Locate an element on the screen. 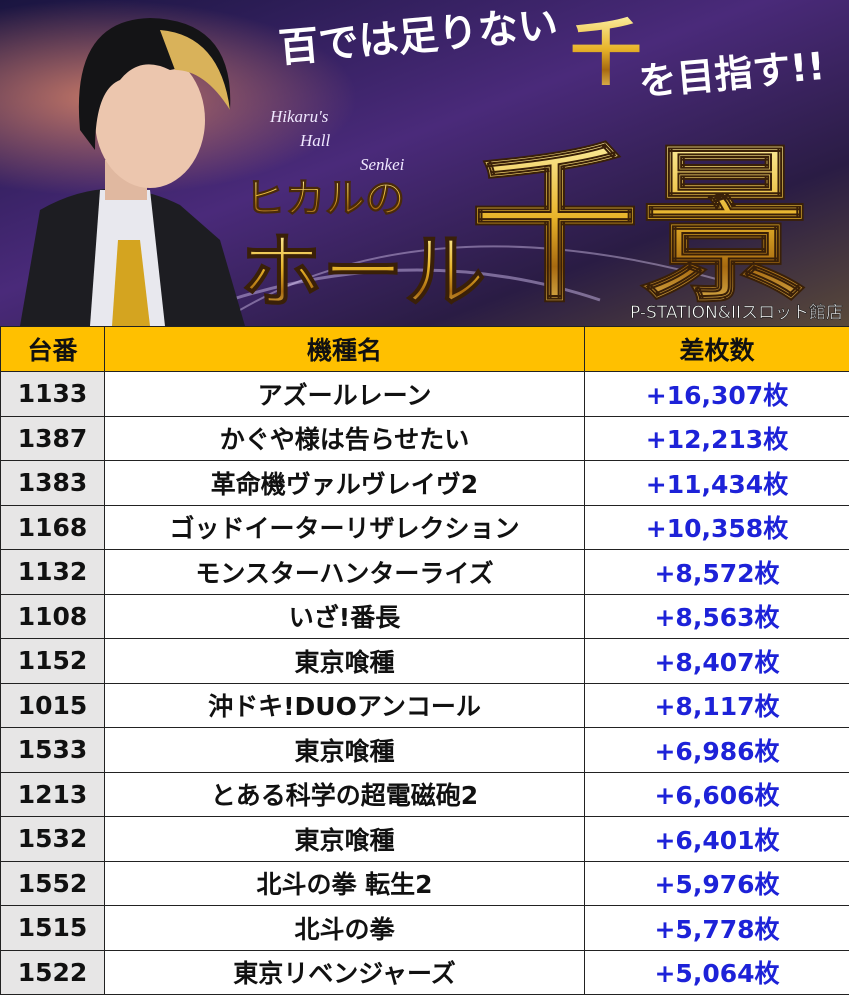 This screenshot has width=849, height=995. machine-number: 1383 is located at coordinates (52, 483).